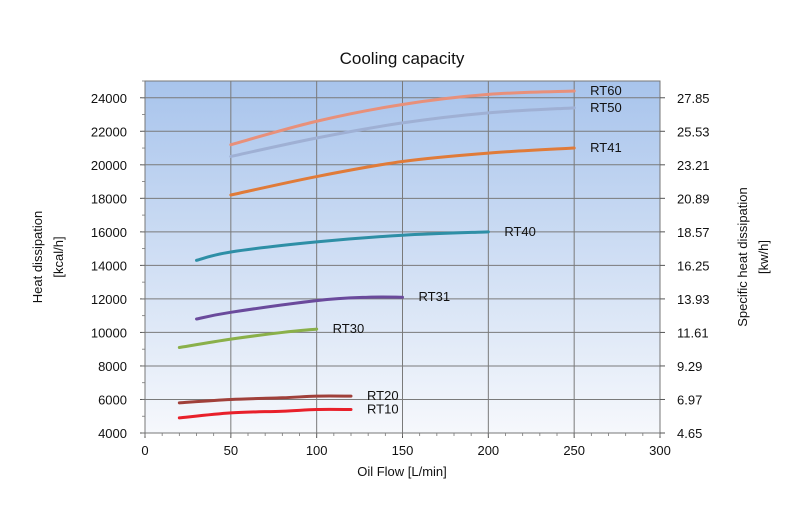 This screenshot has height=530, width=800. What do you see at coordinates (109, 265) in the screenshot?
I see `y-tick-label: 14000` at bounding box center [109, 265].